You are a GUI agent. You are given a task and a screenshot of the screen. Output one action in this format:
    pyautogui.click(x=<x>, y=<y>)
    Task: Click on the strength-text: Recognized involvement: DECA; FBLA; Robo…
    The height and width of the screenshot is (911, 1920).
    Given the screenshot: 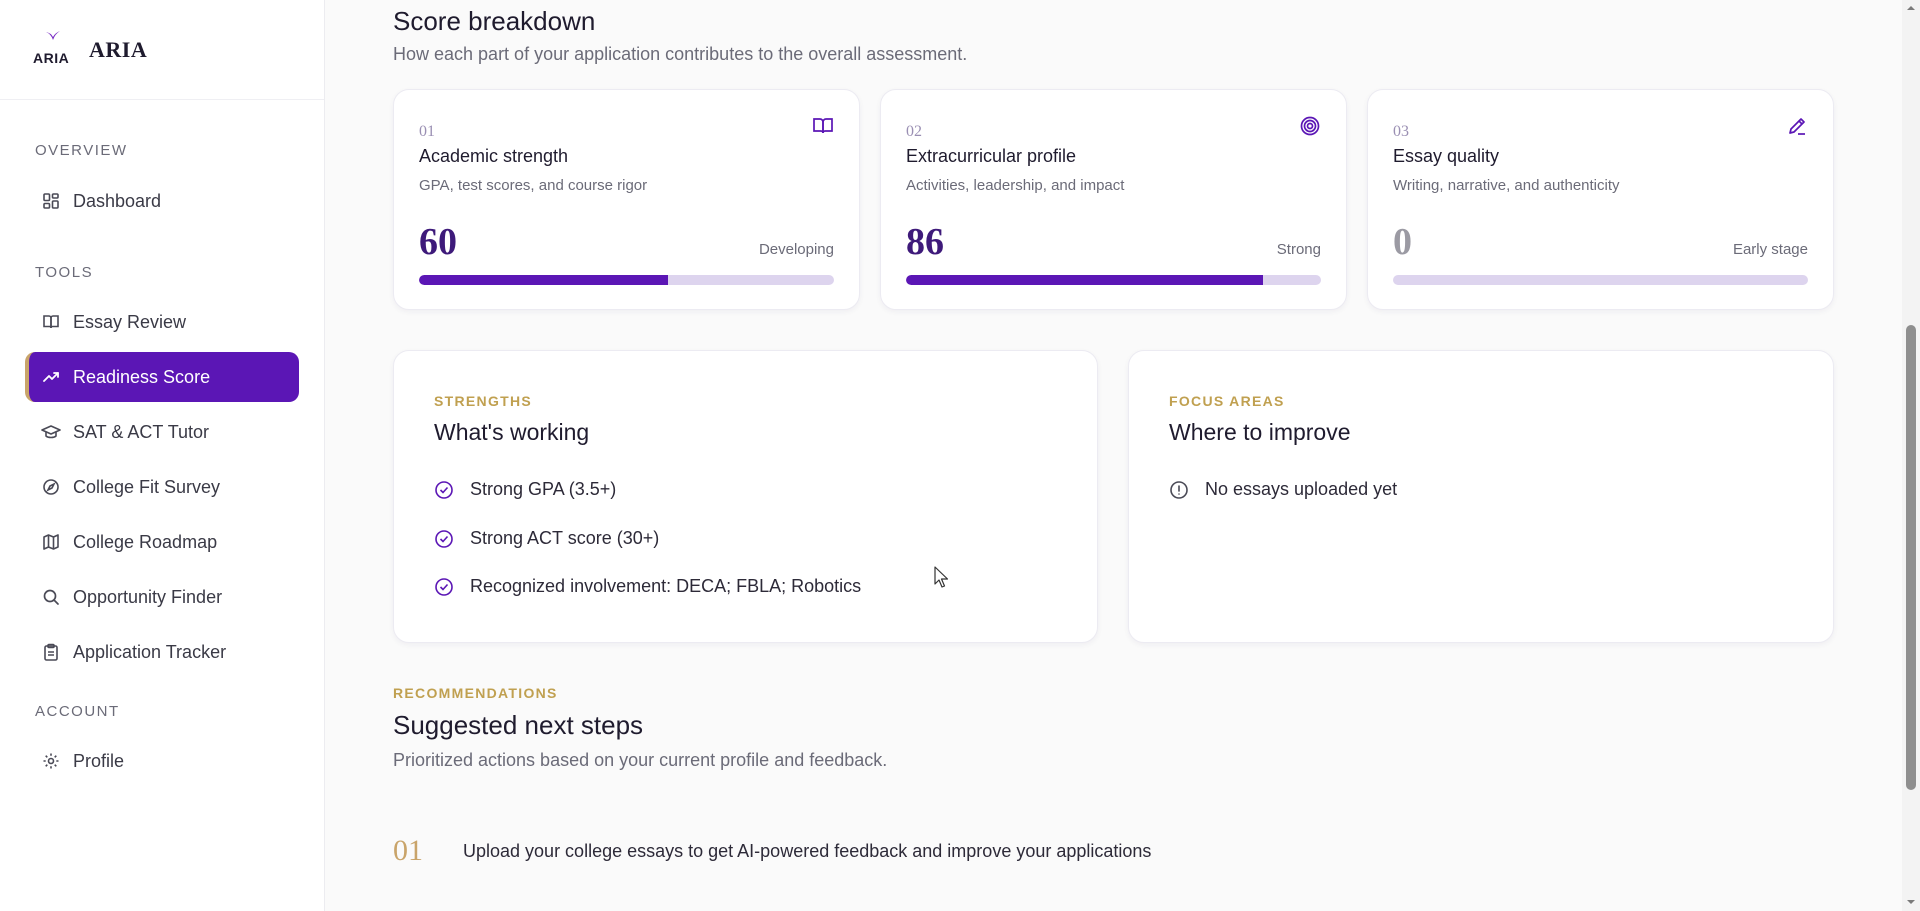 What is the action you would take?
    pyautogui.click(x=666, y=586)
    